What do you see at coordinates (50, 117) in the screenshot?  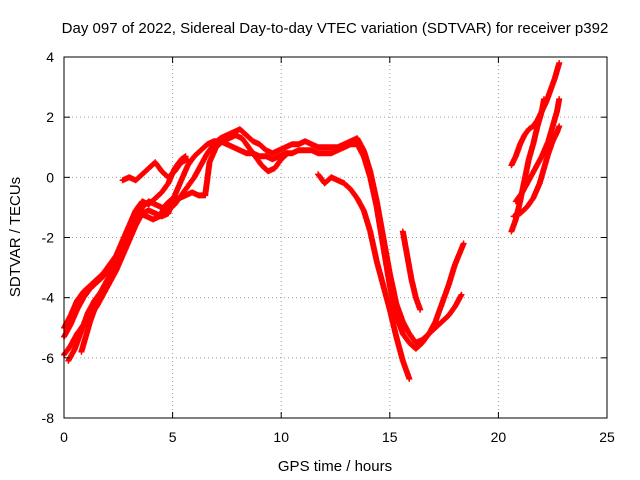 I see `y-tick-label: 2` at bounding box center [50, 117].